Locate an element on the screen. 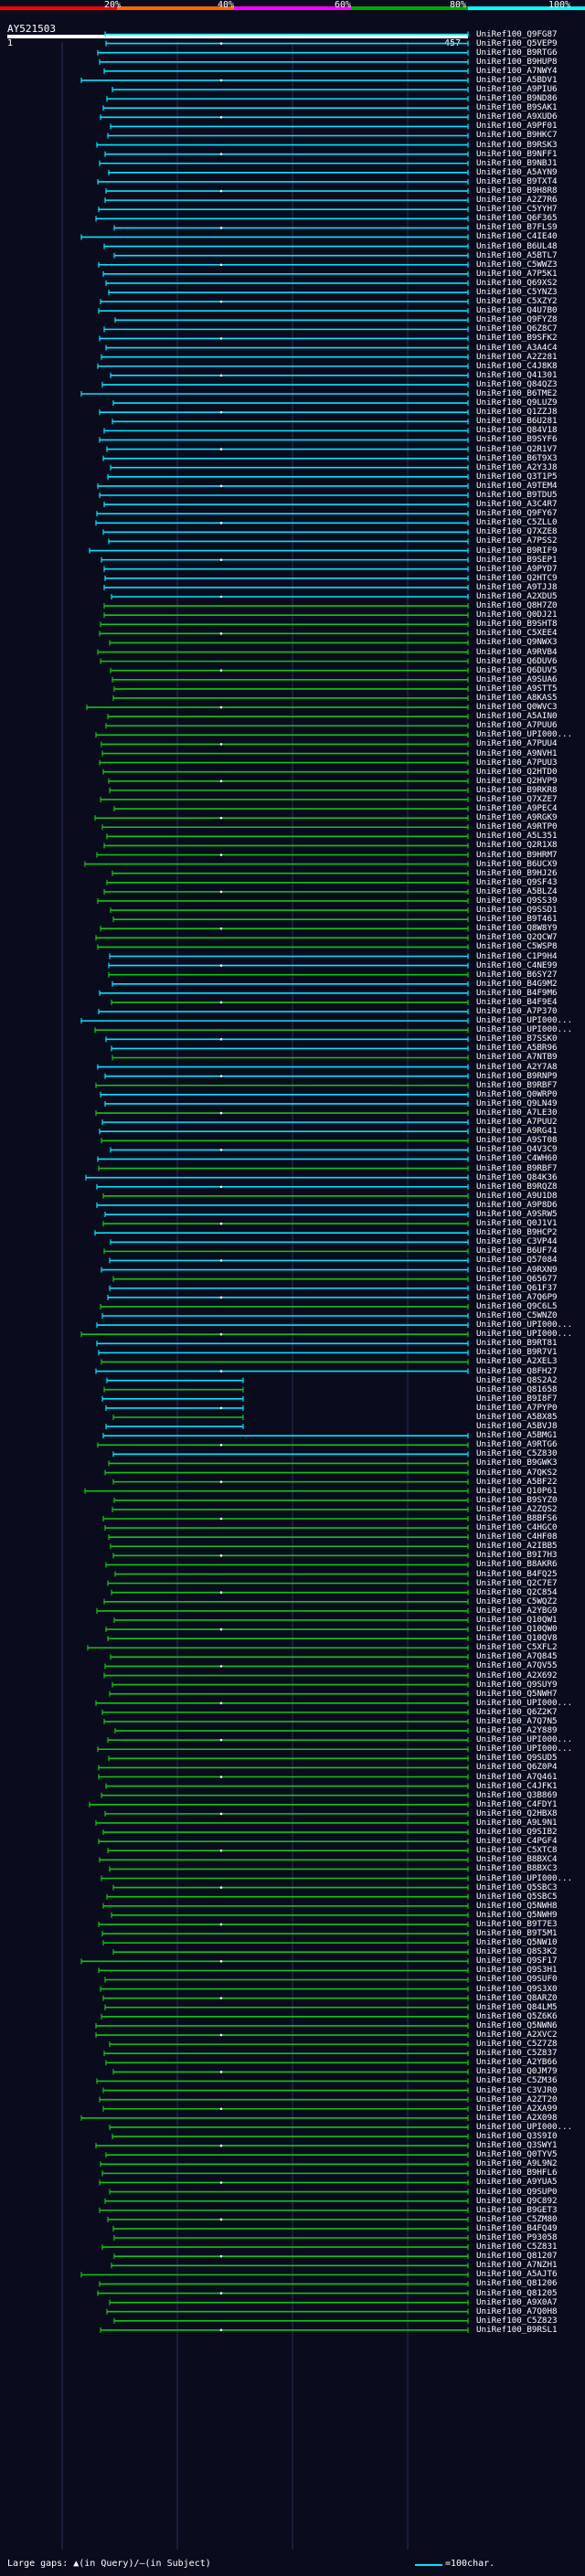  hit-label: UniRef100_B9SFK2 is located at coordinates (517, 338).